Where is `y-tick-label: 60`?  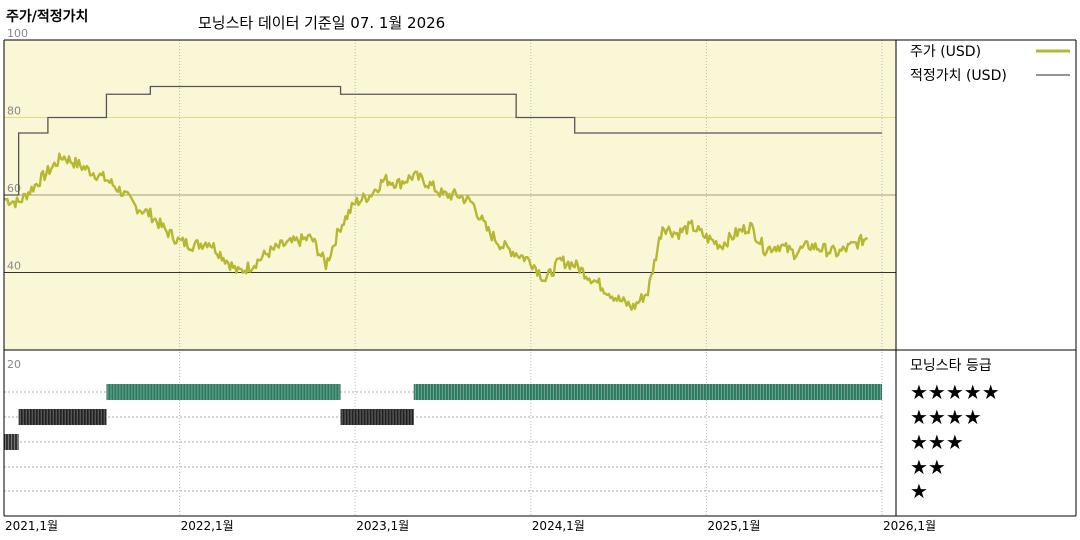 y-tick-label: 60 is located at coordinates (14, 188).